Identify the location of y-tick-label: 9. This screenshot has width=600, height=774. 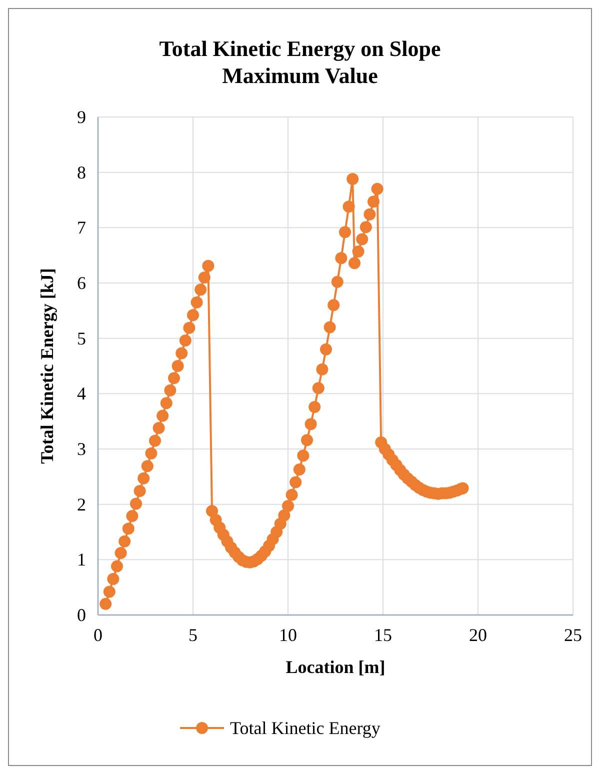
(81, 117).